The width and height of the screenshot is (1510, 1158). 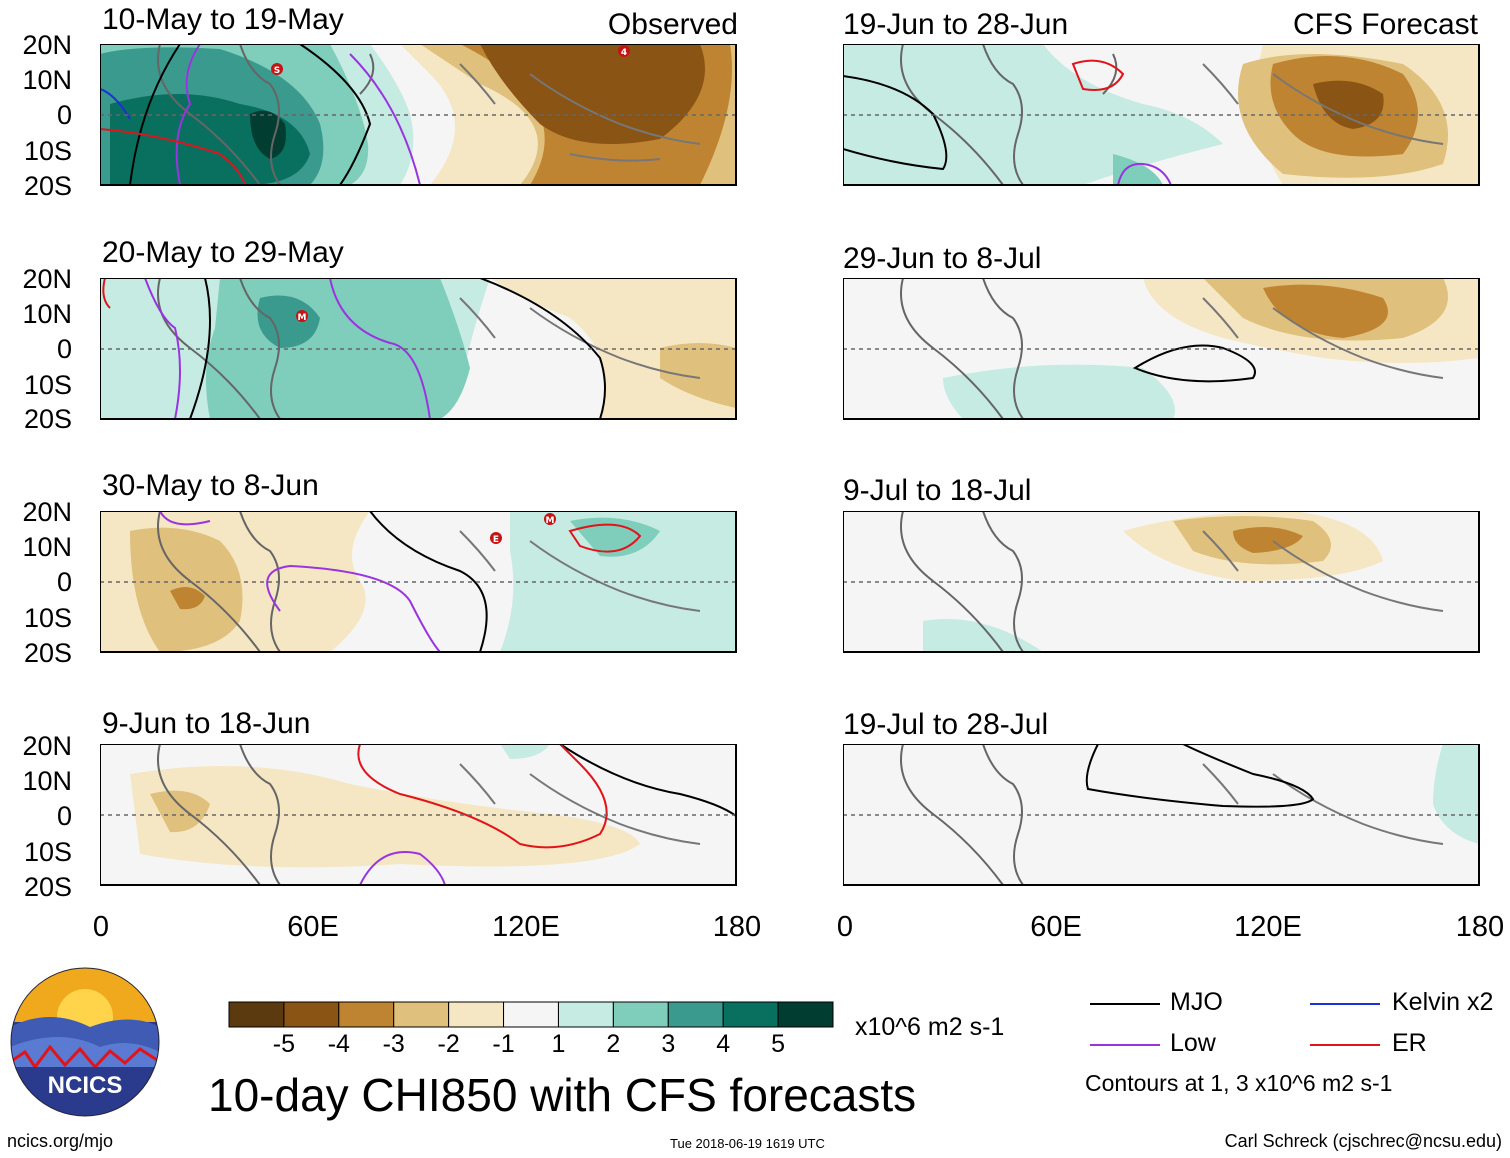 I want to click on colorbar-tick-label: -4, so click(x=338, y=1044).